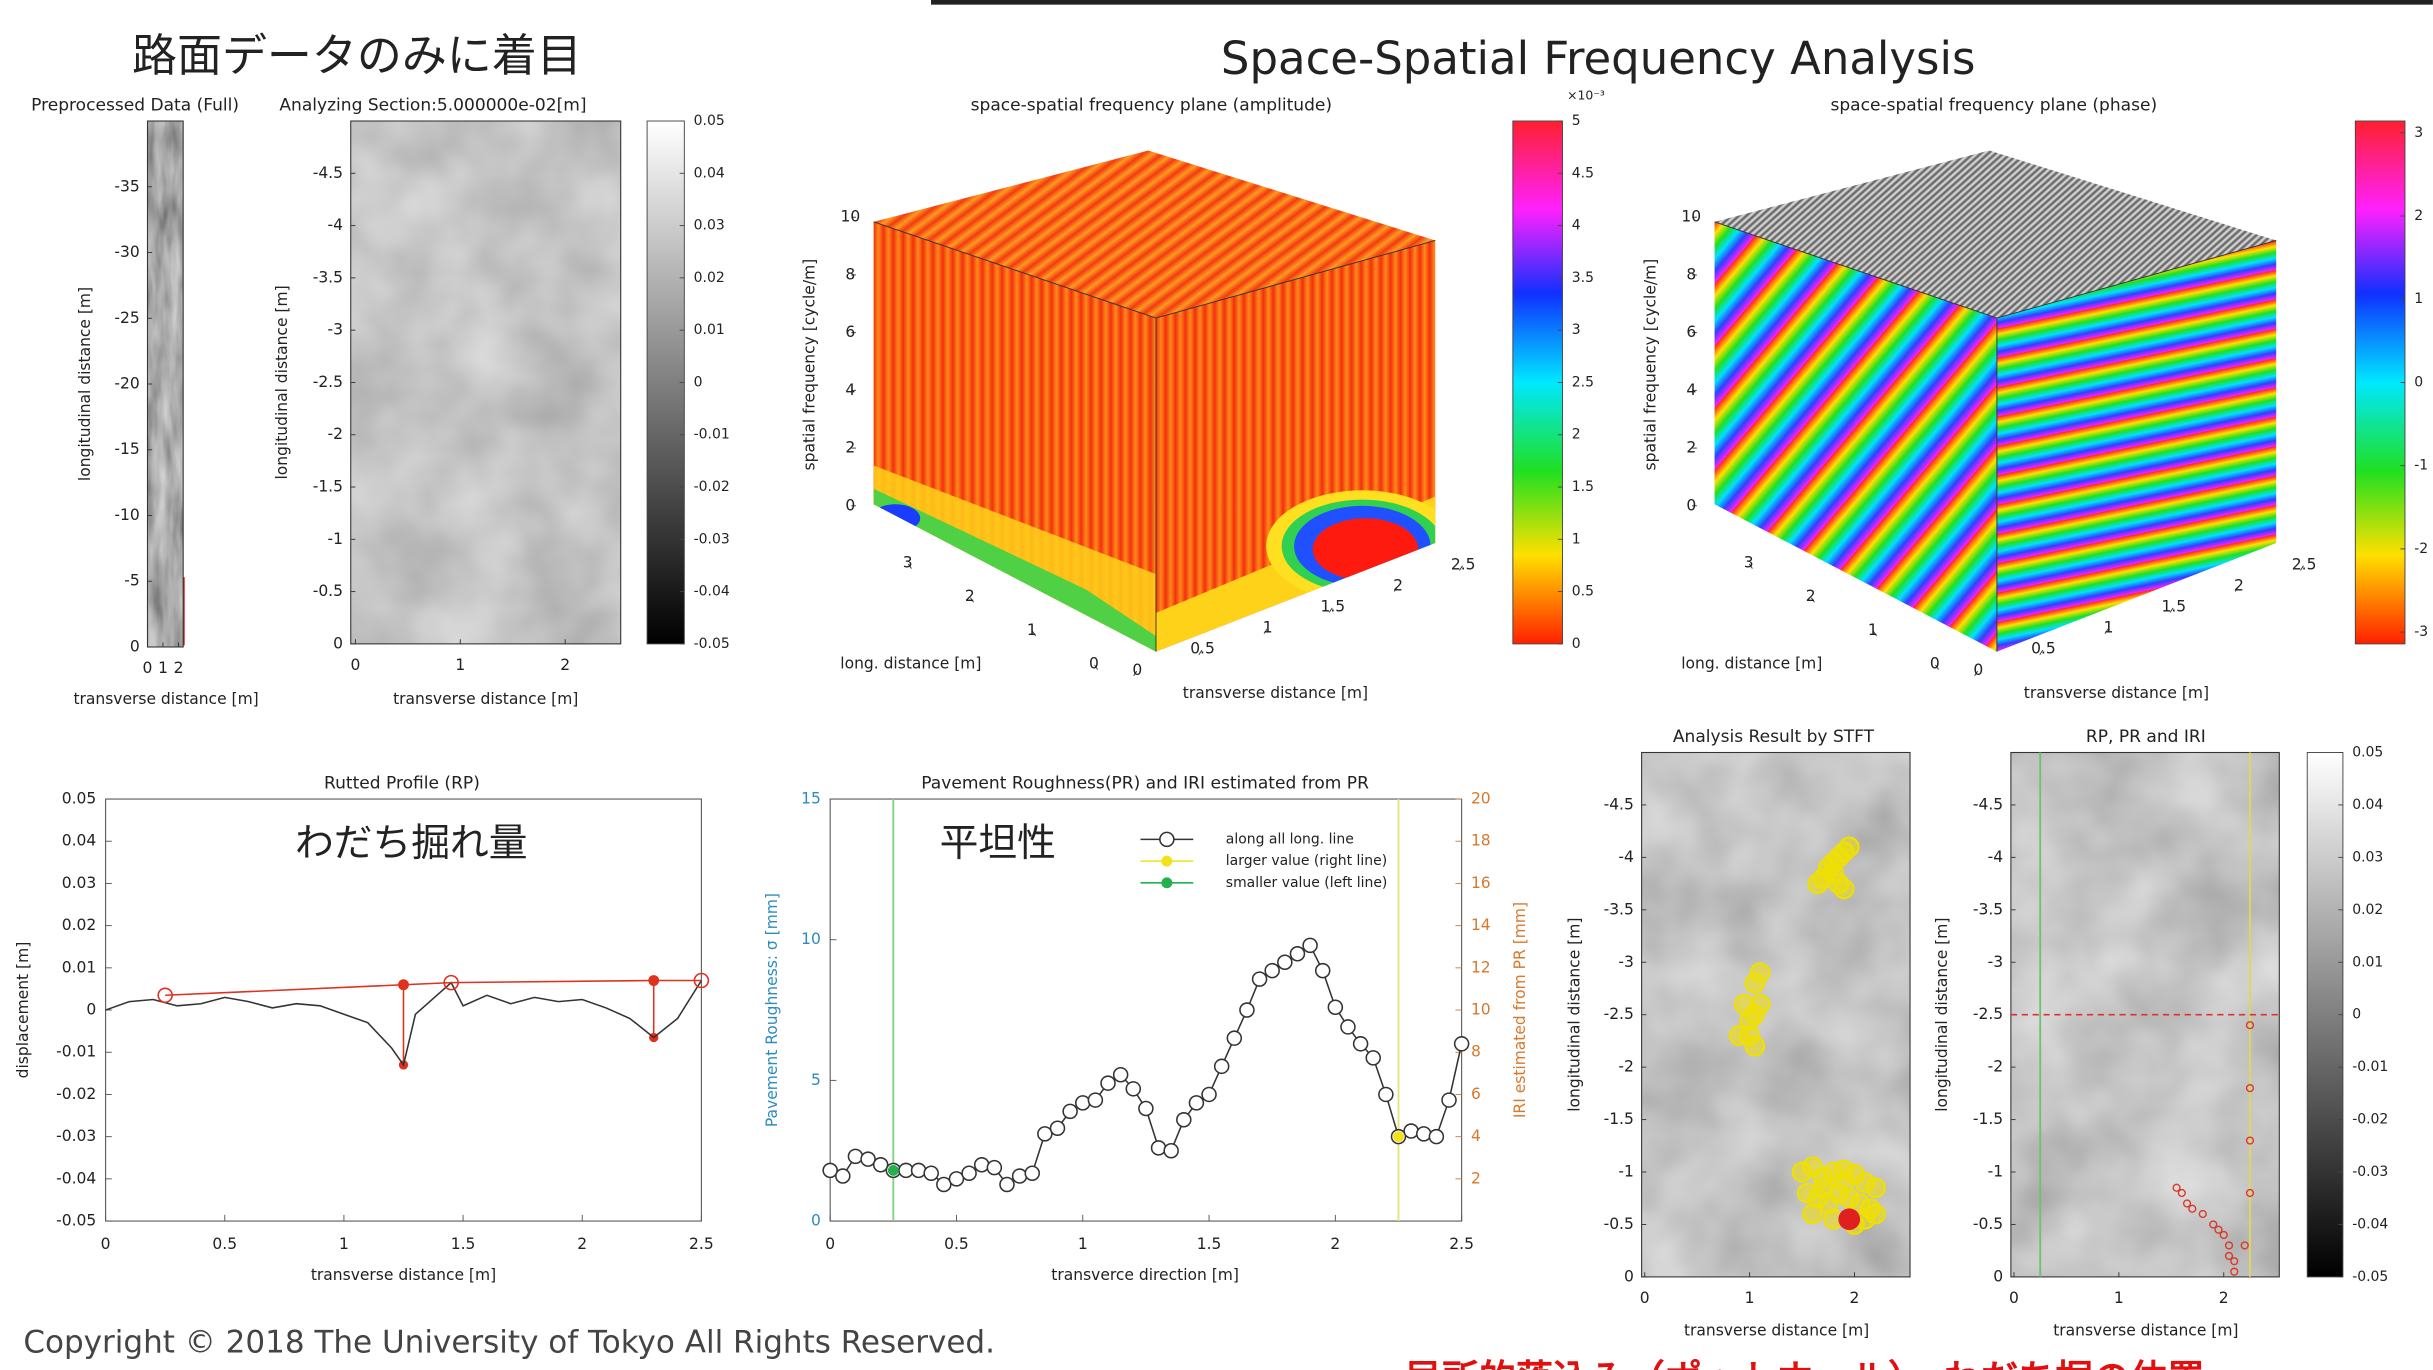 This screenshot has height=1370, width=2433. I want to click on colorbar-exponent: ×10⁻³, so click(1586, 95).